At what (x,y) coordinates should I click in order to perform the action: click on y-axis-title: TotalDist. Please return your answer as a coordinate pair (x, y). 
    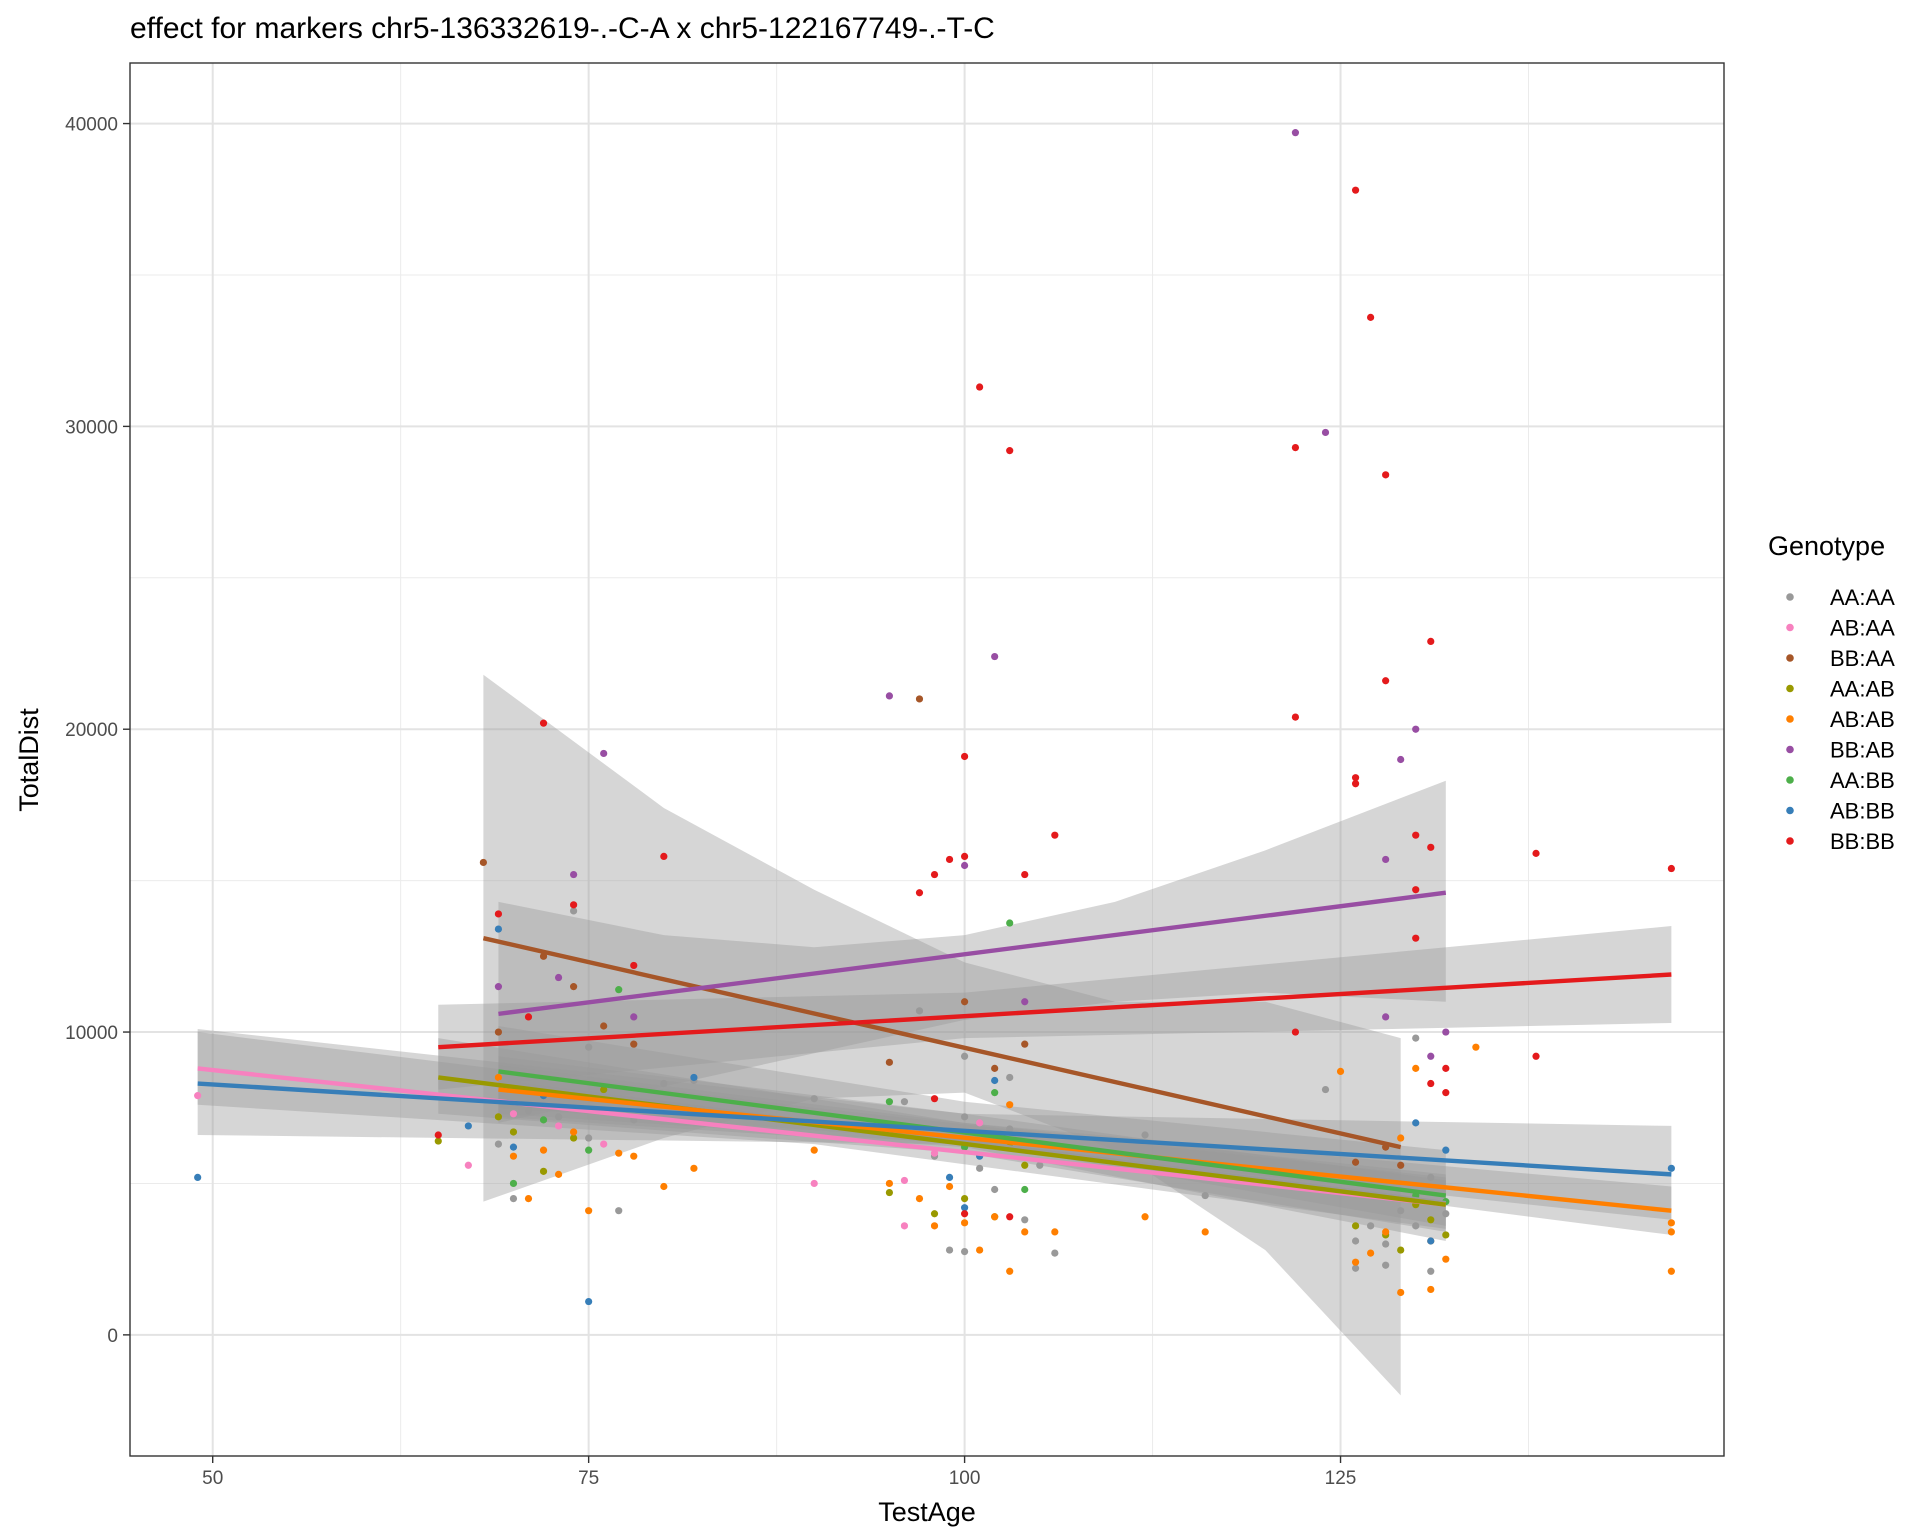
    Looking at the image, I should click on (29, 760).